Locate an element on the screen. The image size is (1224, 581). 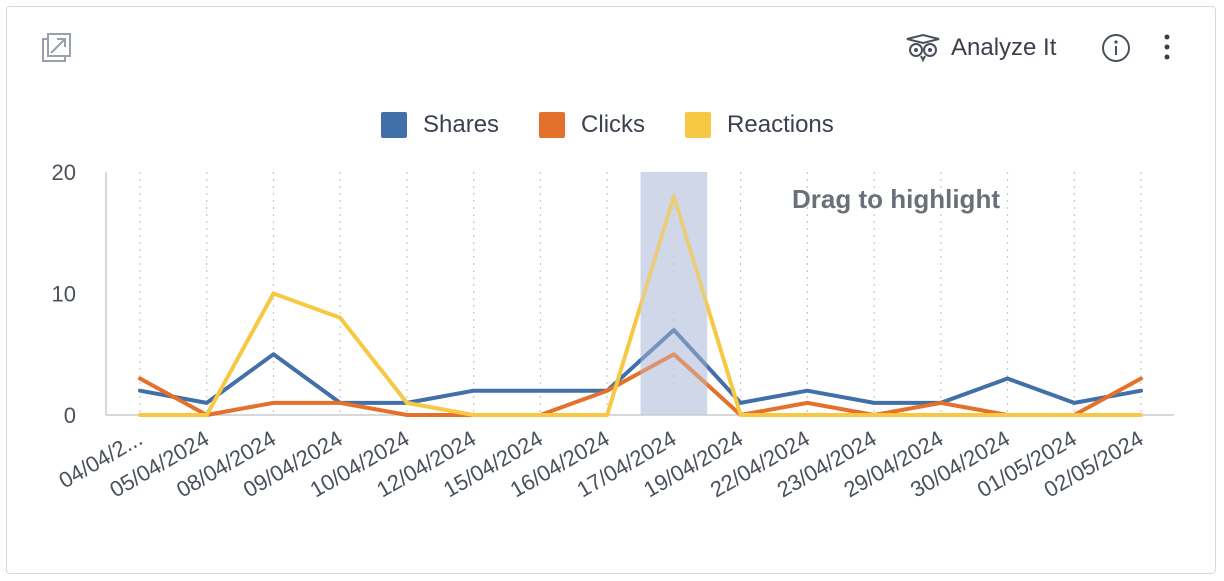
legend-item-shares: Shares is located at coordinates (440, 125).